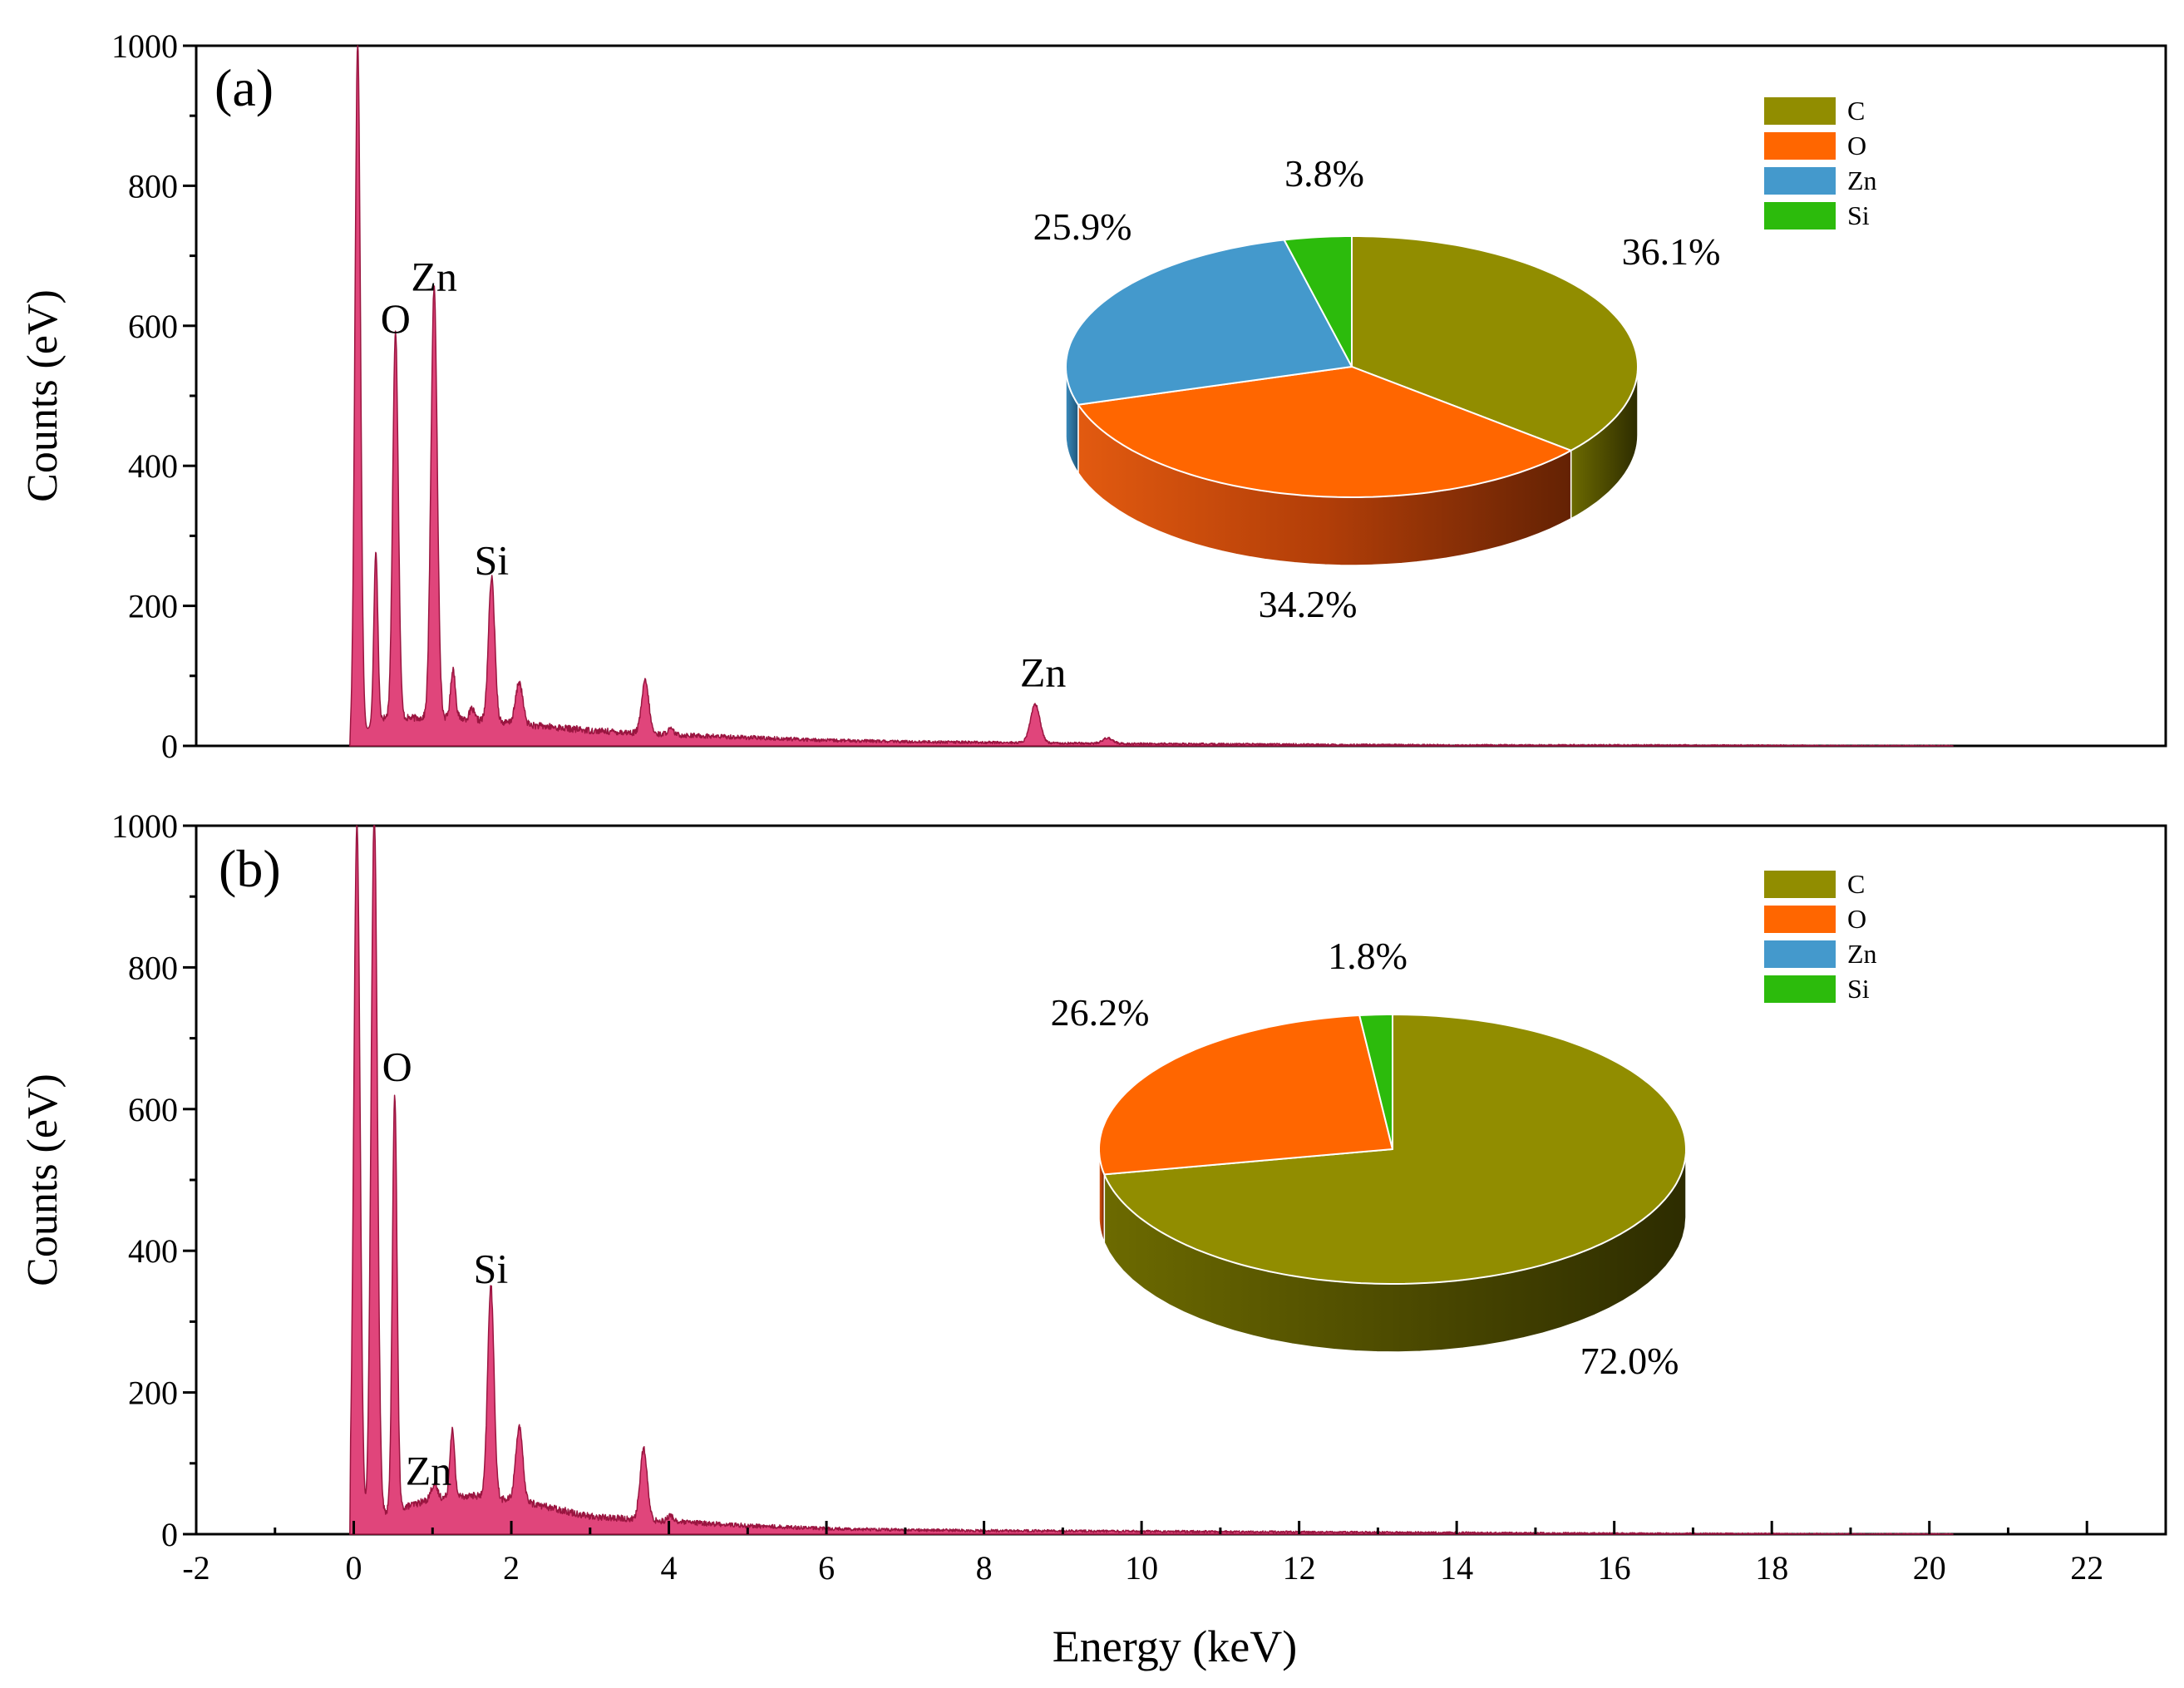 Image resolution: width=2184 pixels, height=1688 pixels. I want to click on panel-label-b: (b), so click(250, 869).